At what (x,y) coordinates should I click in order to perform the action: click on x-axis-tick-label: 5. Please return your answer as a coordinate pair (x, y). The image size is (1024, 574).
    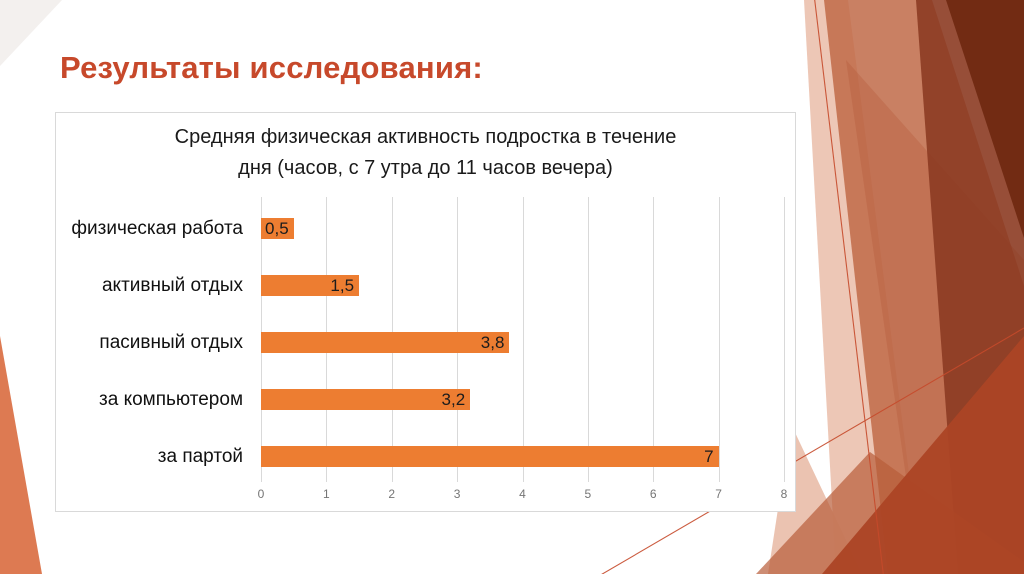
    Looking at the image, I should click on (588, 494).